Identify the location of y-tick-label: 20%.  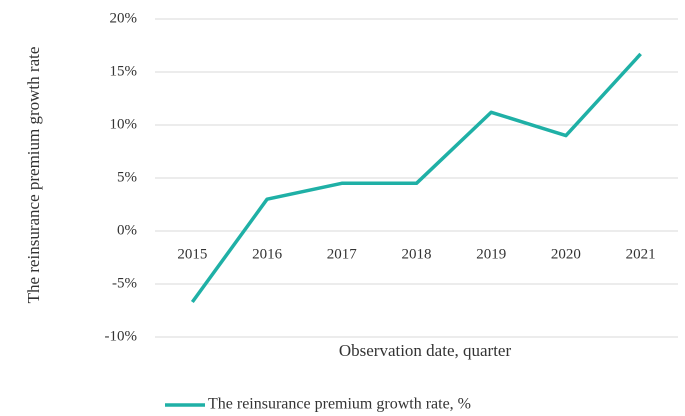
(124, 18).